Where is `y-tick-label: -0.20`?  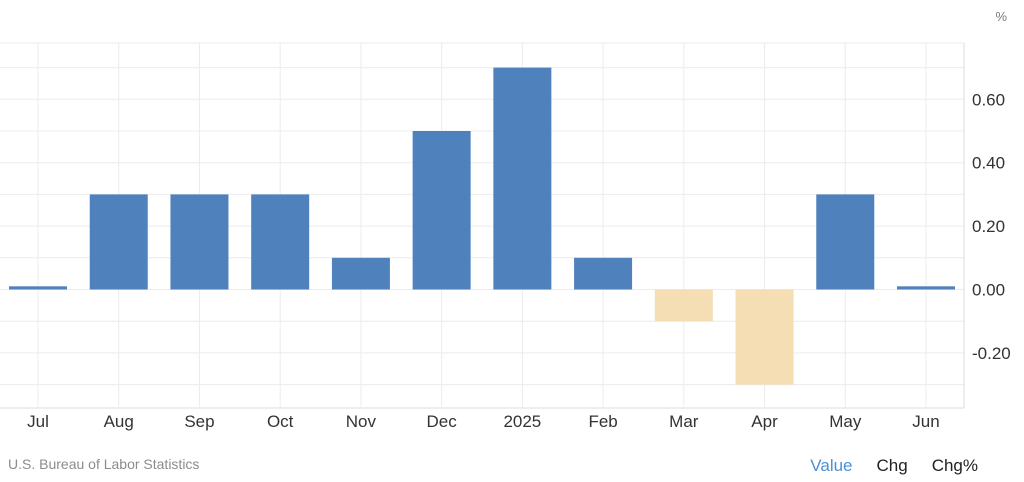 y-tick-label: -0.20 is located at coordinates (991, 353).